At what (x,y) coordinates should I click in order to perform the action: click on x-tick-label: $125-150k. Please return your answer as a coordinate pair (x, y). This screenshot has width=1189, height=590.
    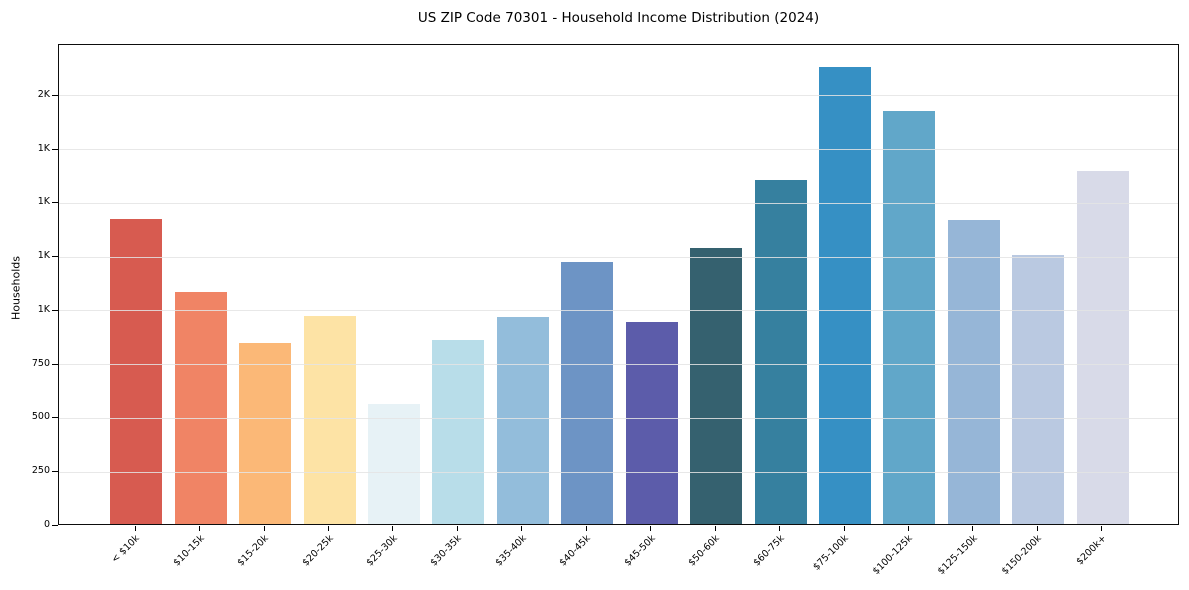
    Looking at the image, I should click on (957, 555).